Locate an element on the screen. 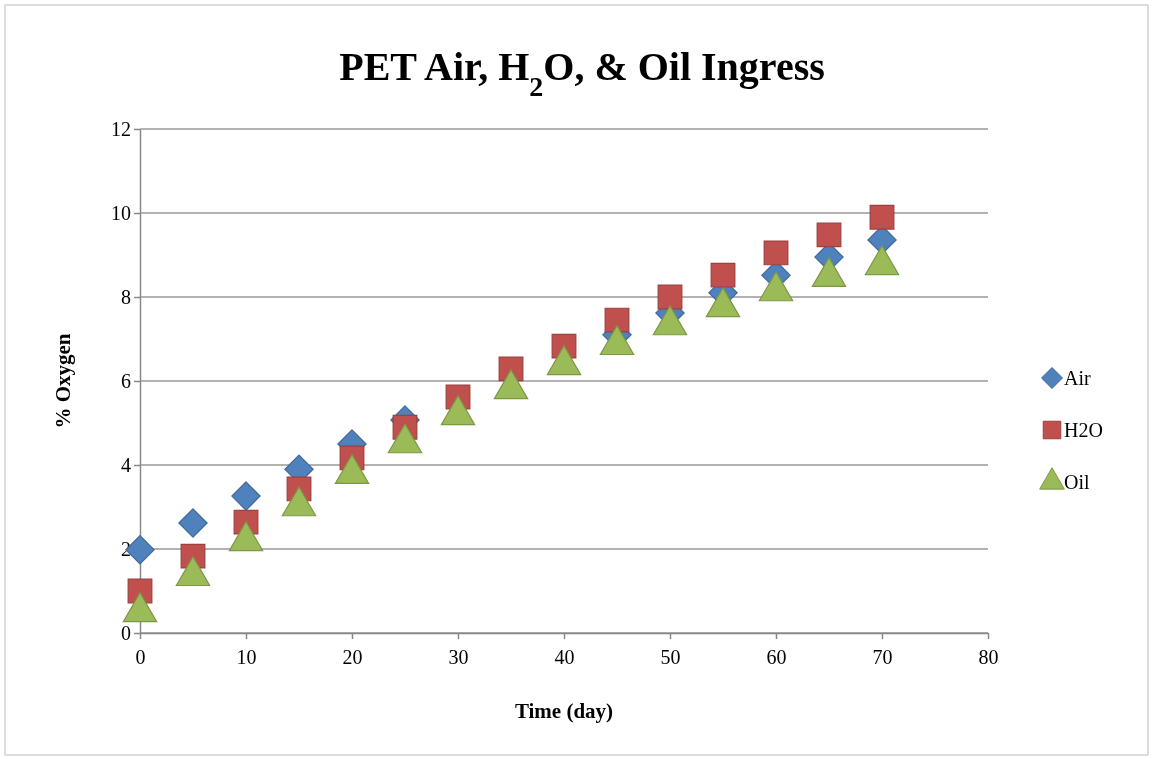 Image resolution: width=1153 pixels, height=759 pixels. x-tick-label: 80 is located at coordinates (988, 657).